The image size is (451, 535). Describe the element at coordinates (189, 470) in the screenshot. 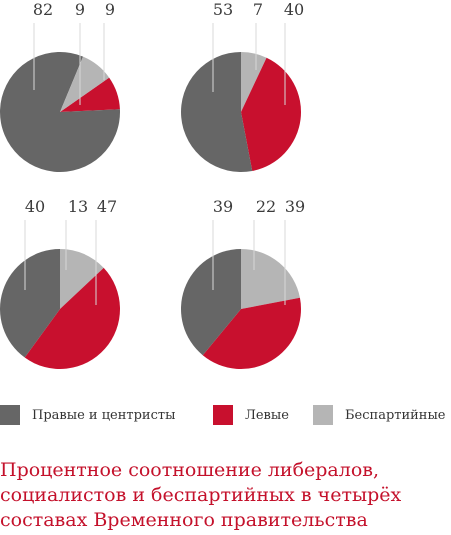

I see `caption-line-1: Процентное соотношение либералов,` at that location.